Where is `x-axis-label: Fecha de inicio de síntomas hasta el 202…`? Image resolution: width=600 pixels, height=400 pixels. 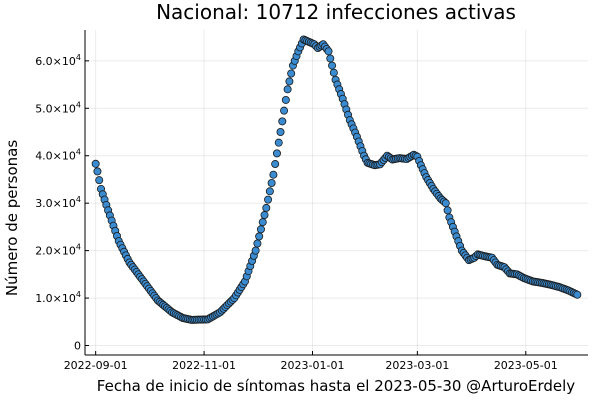 x-axis-label: Fecha de inicio de síntomas hasta el 202… is located at coordinates (336, 386).